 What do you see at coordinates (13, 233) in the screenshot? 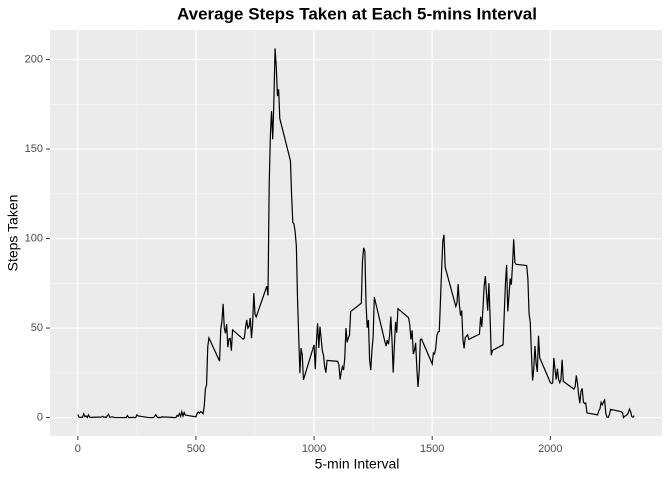
I see `y-axis-title: Steps Taken` at bounding box center [13, 233].